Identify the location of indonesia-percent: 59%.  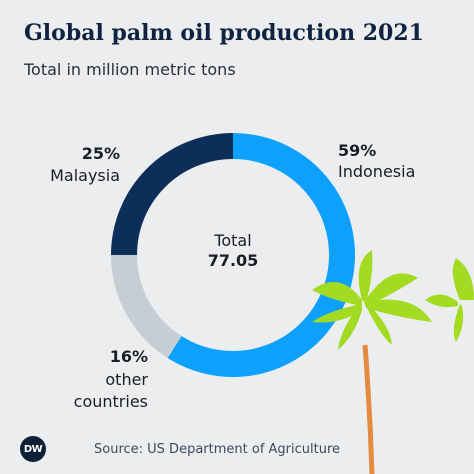
(357, 150).